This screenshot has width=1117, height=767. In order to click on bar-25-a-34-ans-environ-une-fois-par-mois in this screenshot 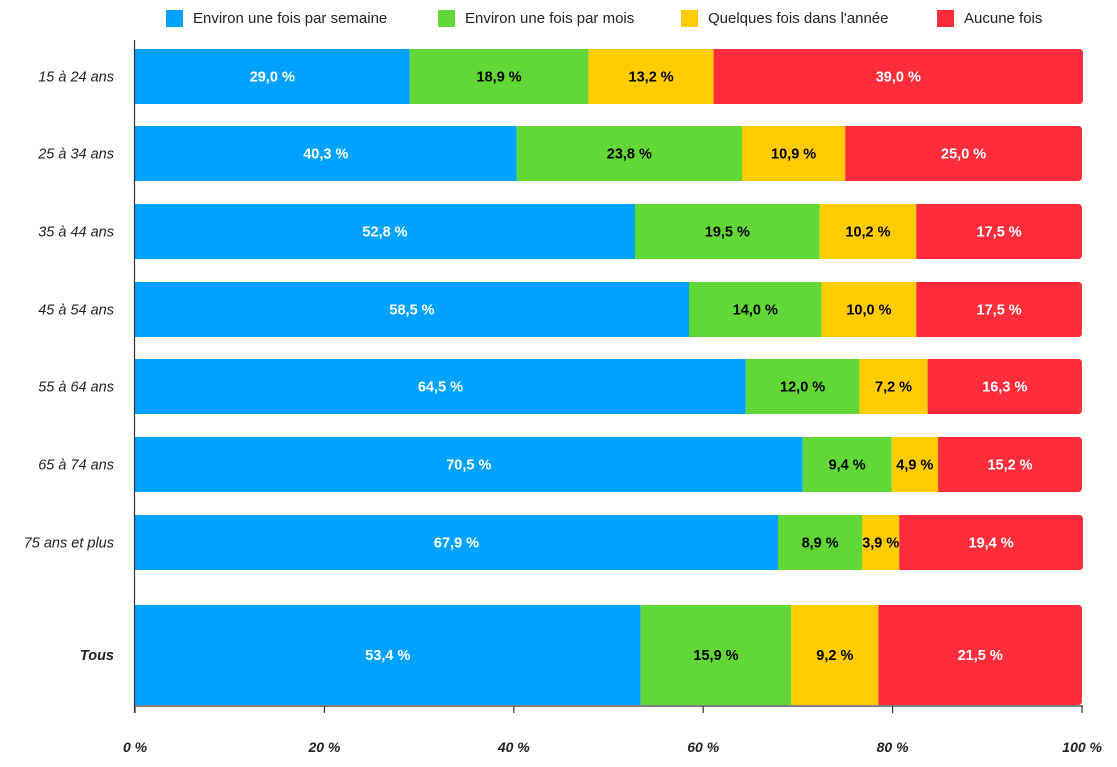, I will do `click(629, 153)`.